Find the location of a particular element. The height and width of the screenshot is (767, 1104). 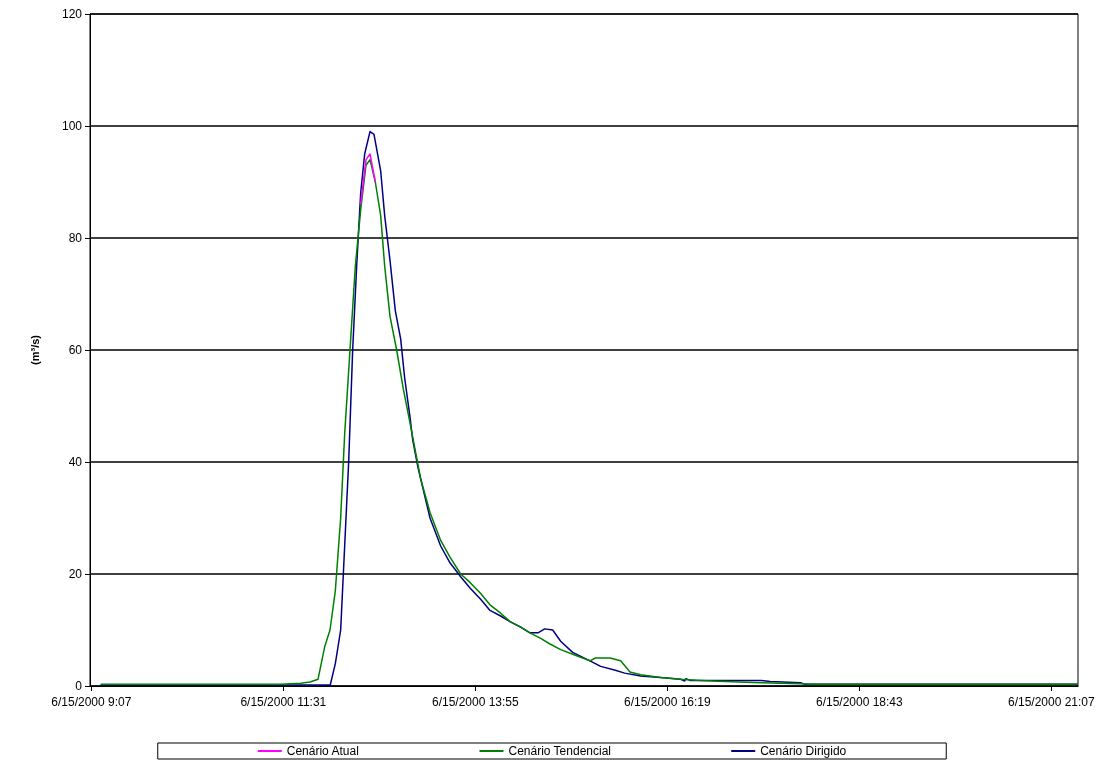

y-axis-title: (m³/s) is located at coordinates (34, 349).